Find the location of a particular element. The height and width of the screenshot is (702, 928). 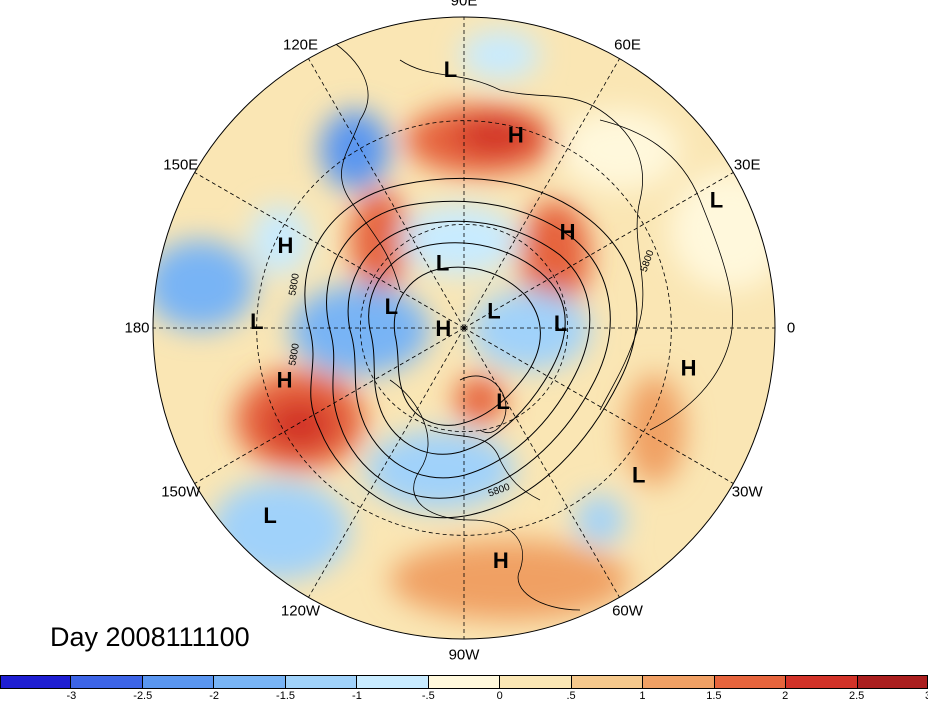

longitude-label: 0 is located at coordinates (791, 328).